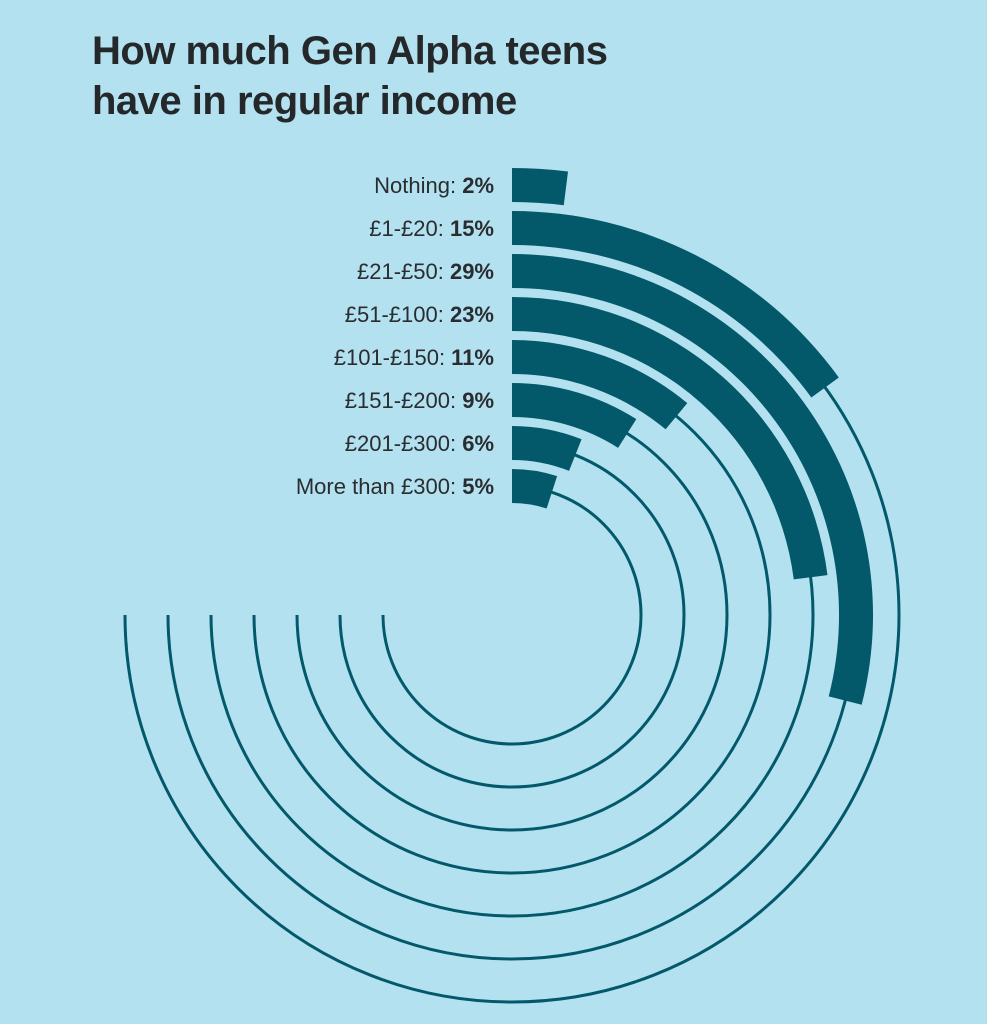 The height and width of the screenshot is (1024, 987). I want to click on category-name: £1-£20:, so click(409, 228).